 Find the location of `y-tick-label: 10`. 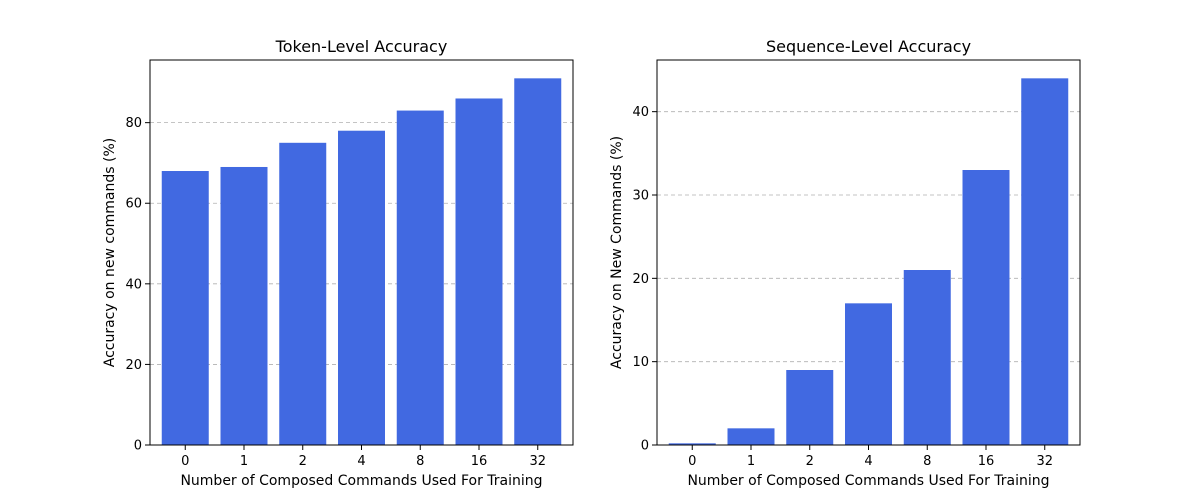

y-tick-label: 10 is located at coordinates (640, 362).